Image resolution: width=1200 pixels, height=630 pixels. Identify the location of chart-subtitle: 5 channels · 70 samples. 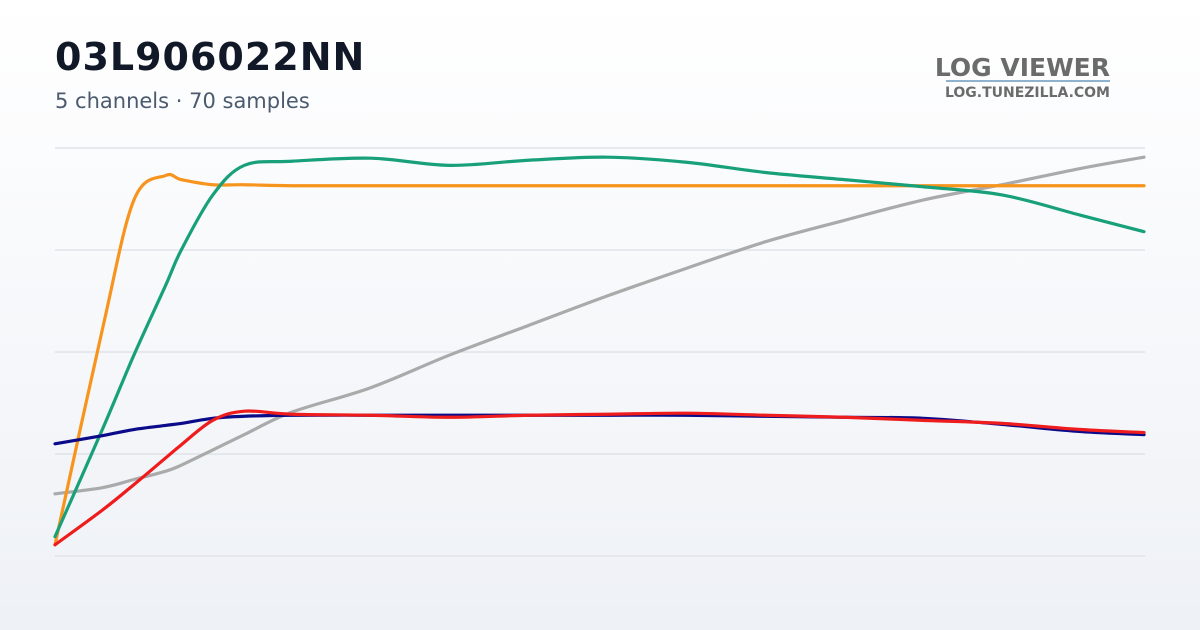
(182, 101).